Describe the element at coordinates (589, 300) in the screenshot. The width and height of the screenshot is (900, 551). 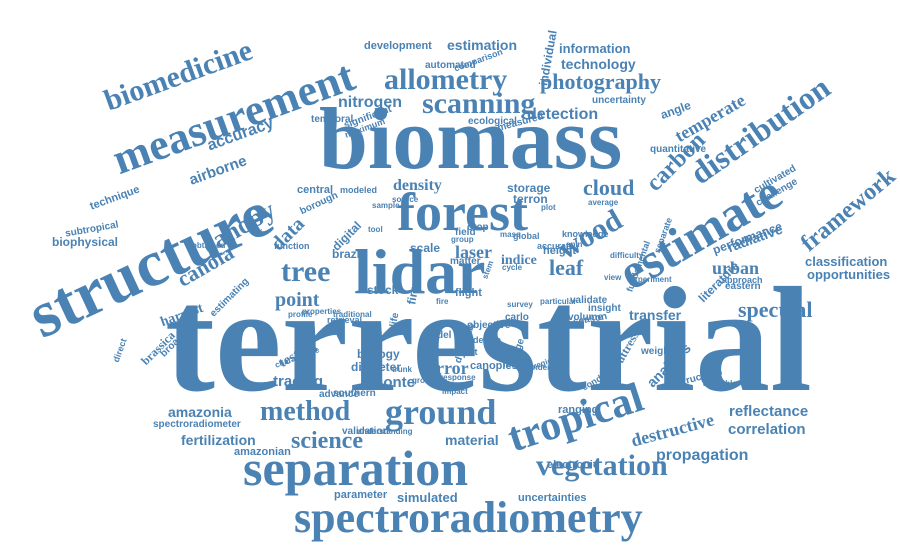
I see `word-validate: validate` at that location.